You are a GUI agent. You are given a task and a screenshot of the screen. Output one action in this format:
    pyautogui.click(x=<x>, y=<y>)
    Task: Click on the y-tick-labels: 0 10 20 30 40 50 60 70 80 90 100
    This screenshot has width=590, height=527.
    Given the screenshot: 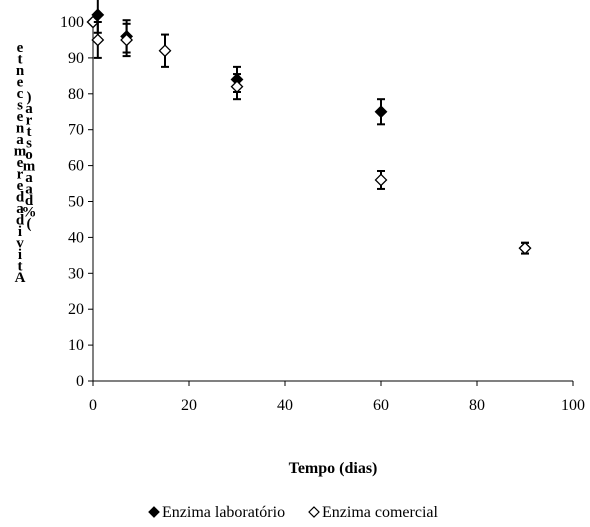 What is the action you would take?
    pyautogui.click(x=72, y=202)
    